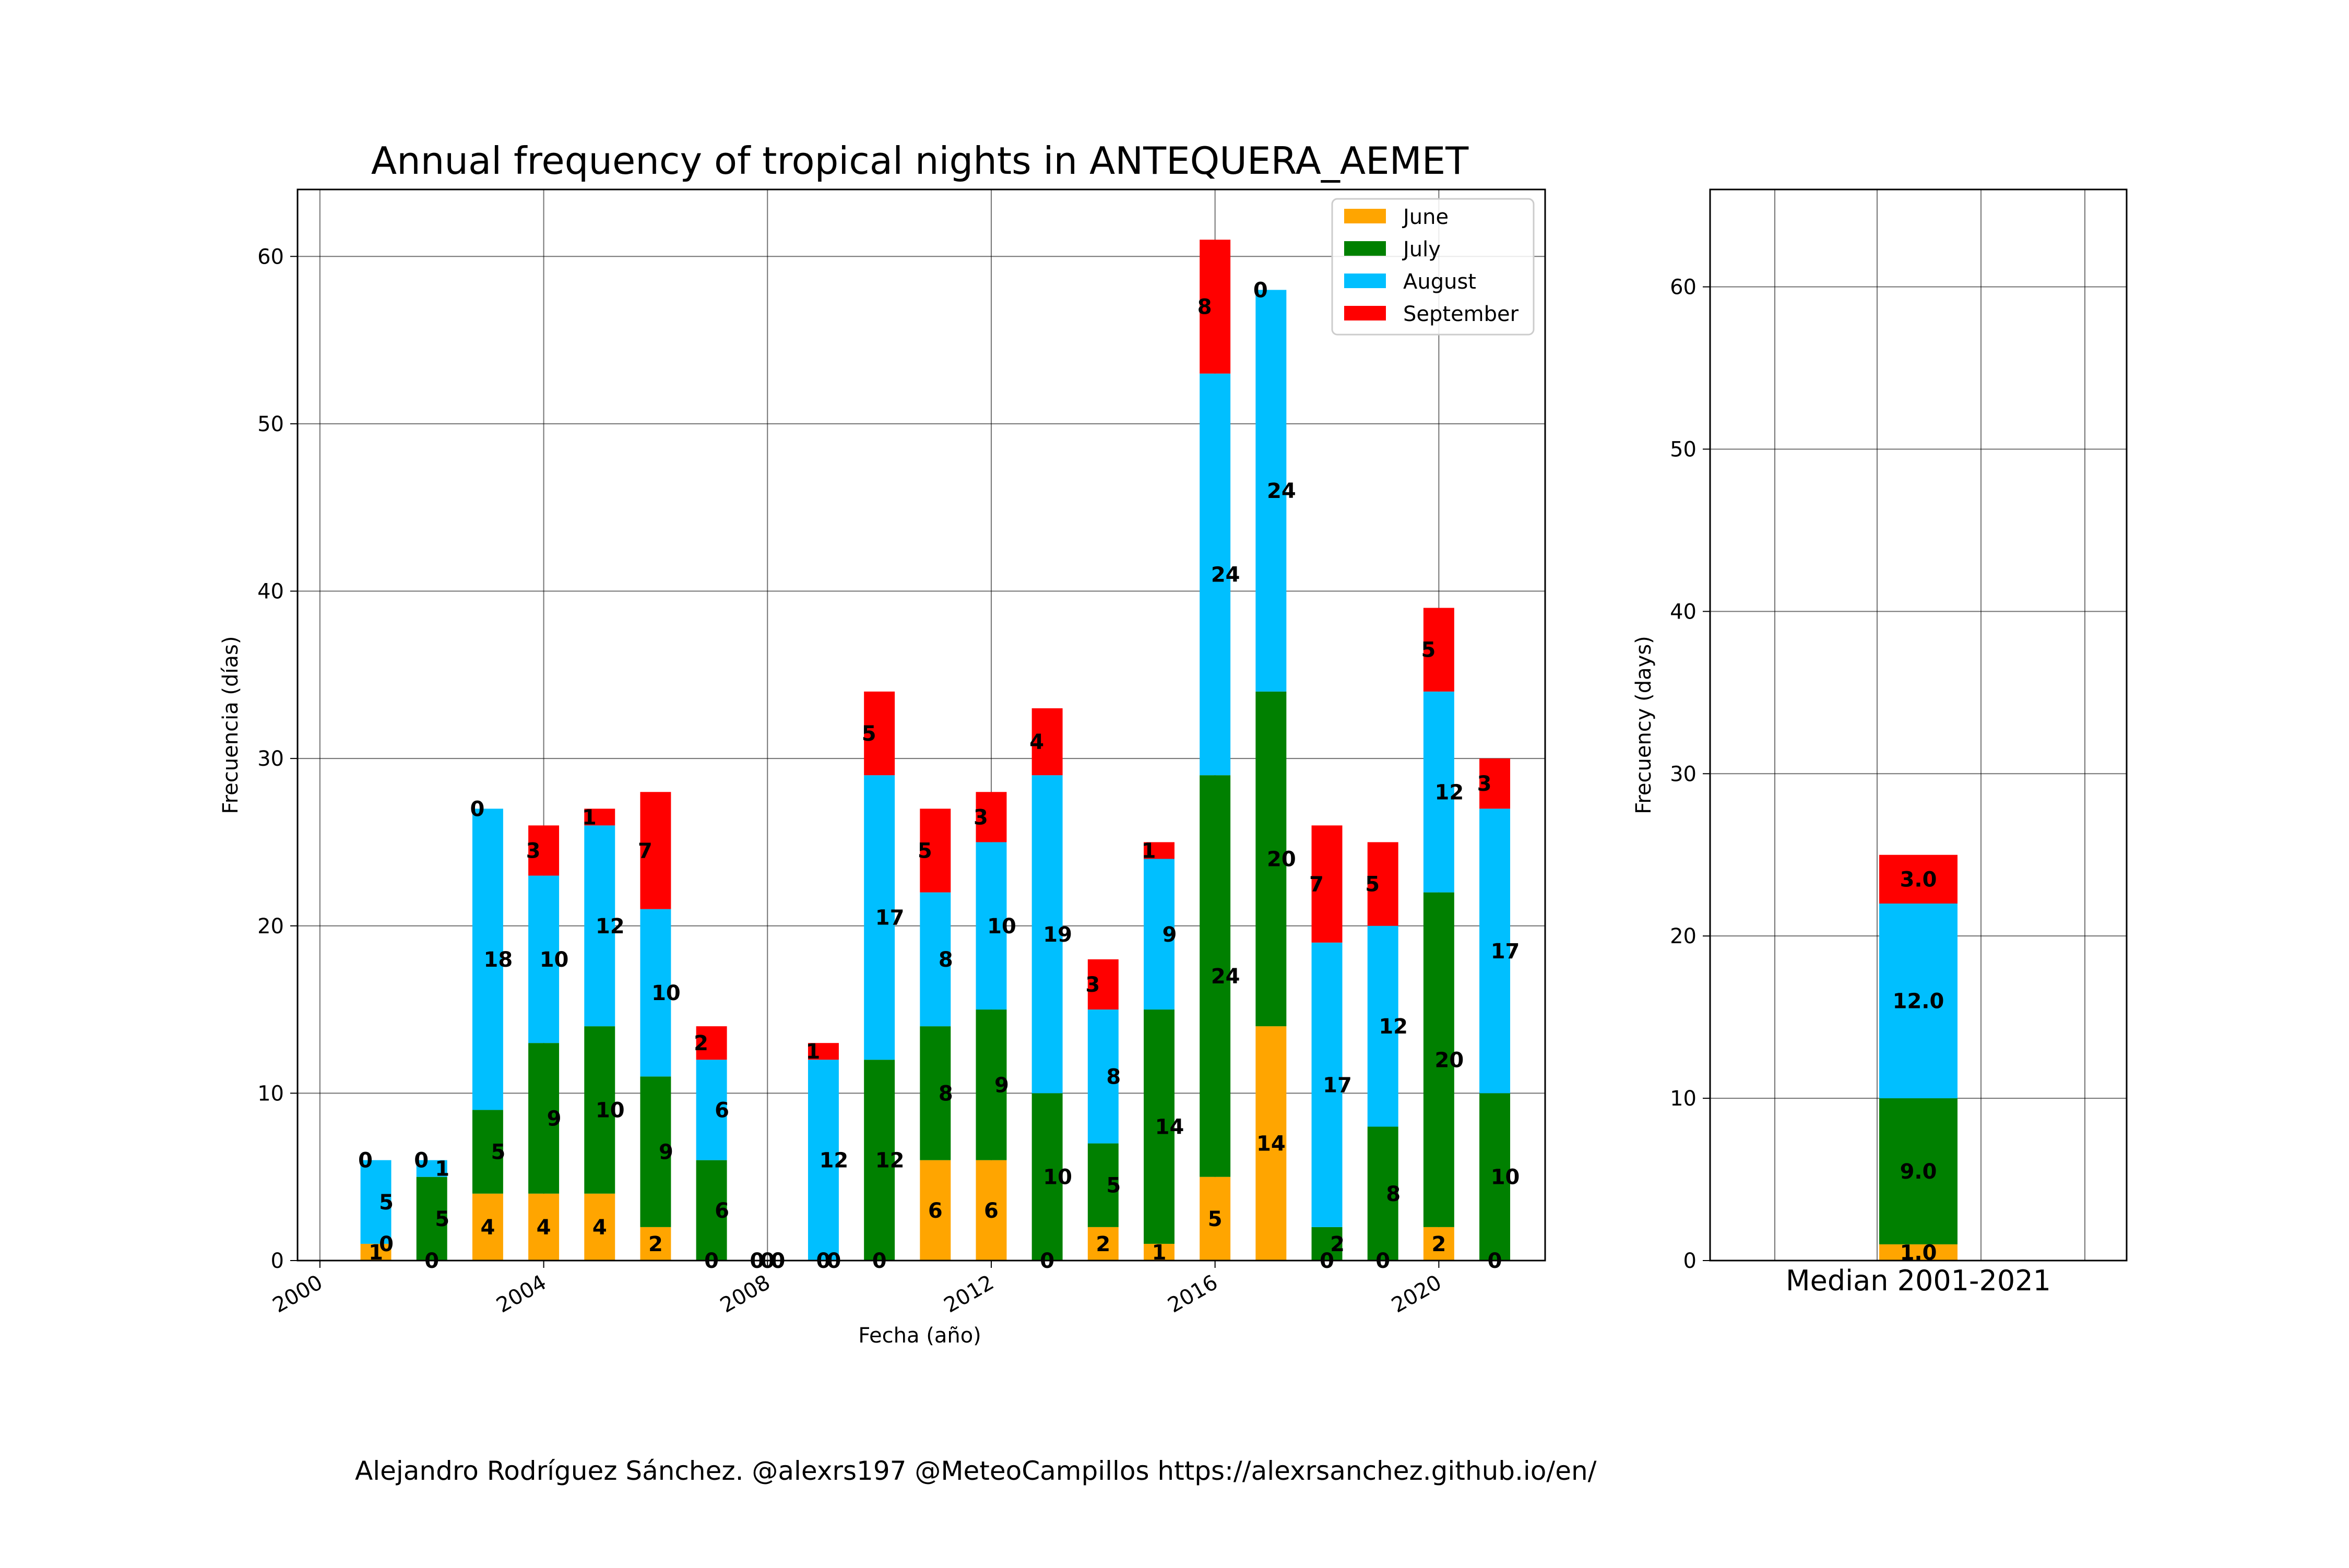  What do you see at coordinates (666, 993) in the screenshot?
I see `data-label-august-2006: 10` at bounding box center [666, 993].